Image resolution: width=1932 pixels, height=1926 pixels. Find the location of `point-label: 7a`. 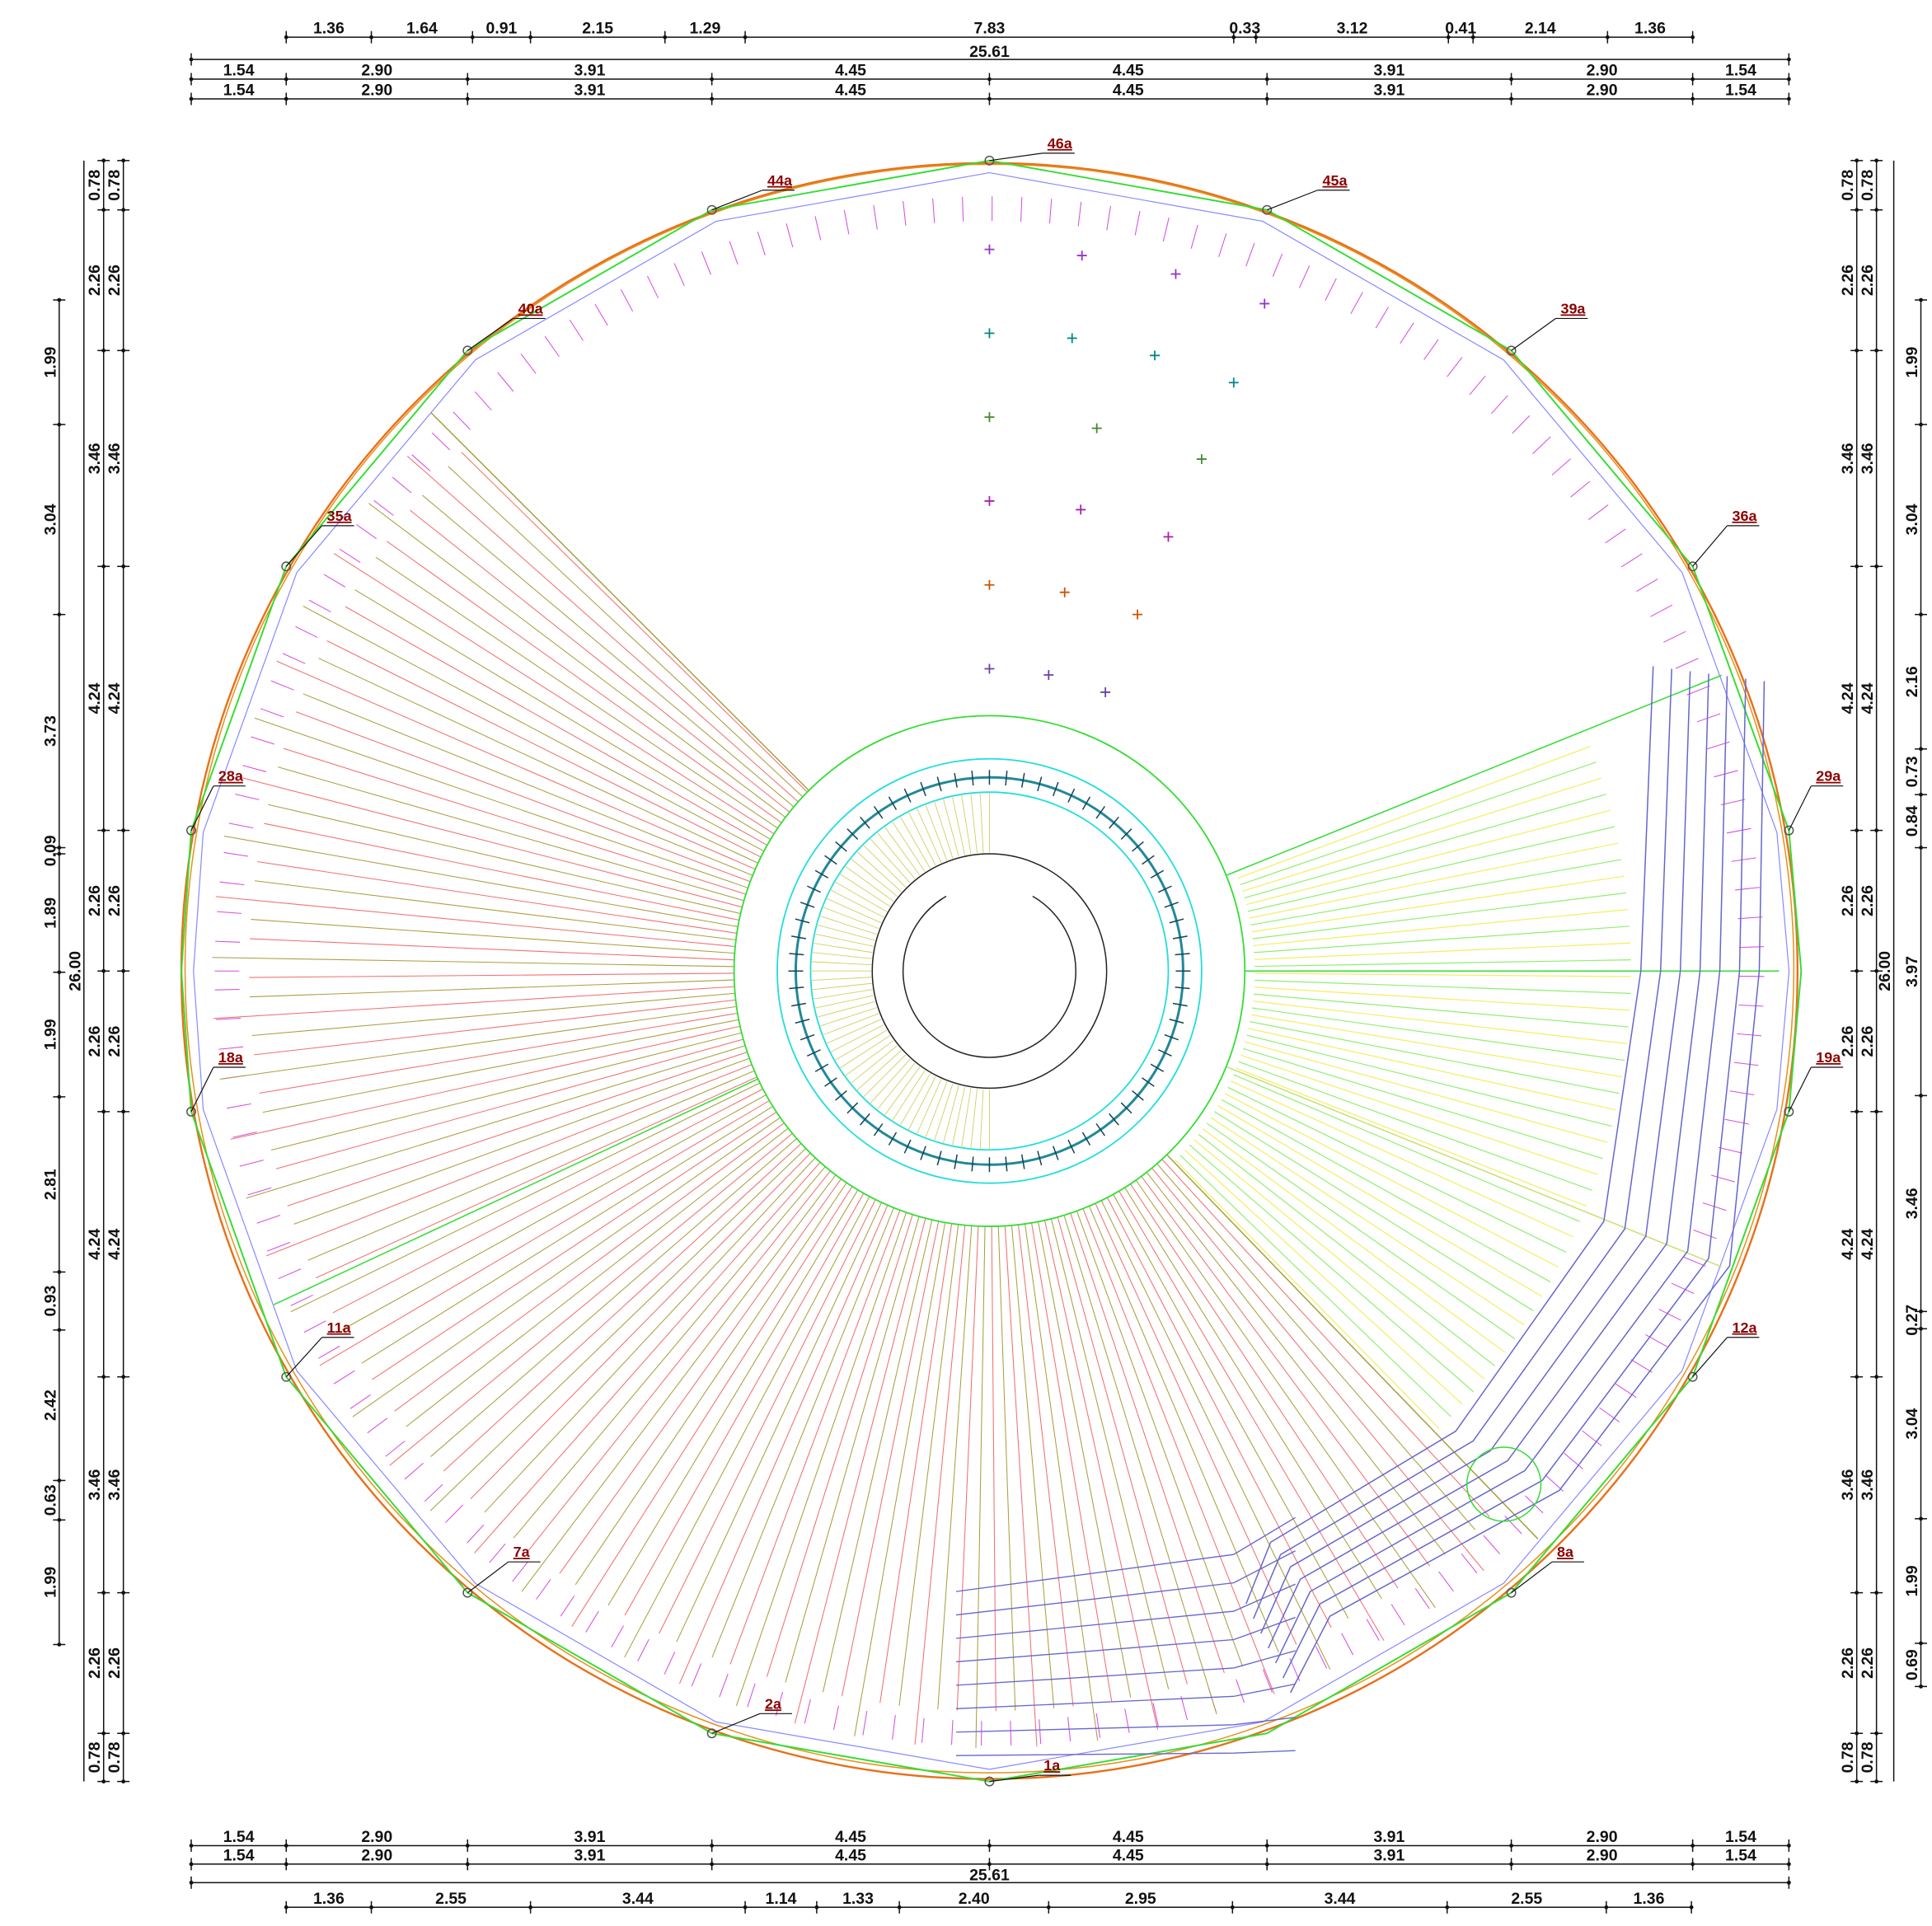

point-label: 7a is located at coordinates (522, 1552).